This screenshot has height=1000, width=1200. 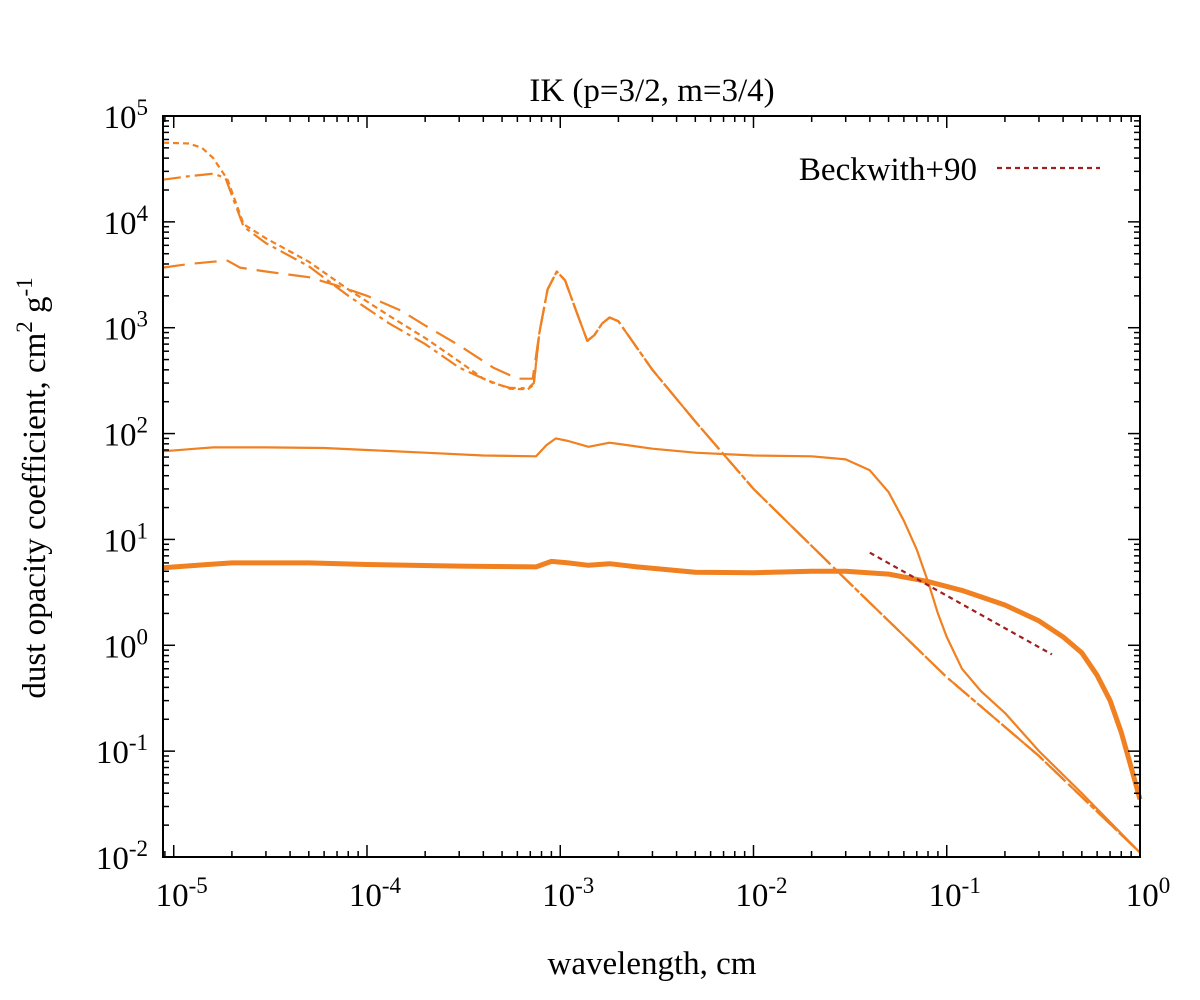 I want to click on x-tick-label: 10⁻³, so click(x=568, y=893).